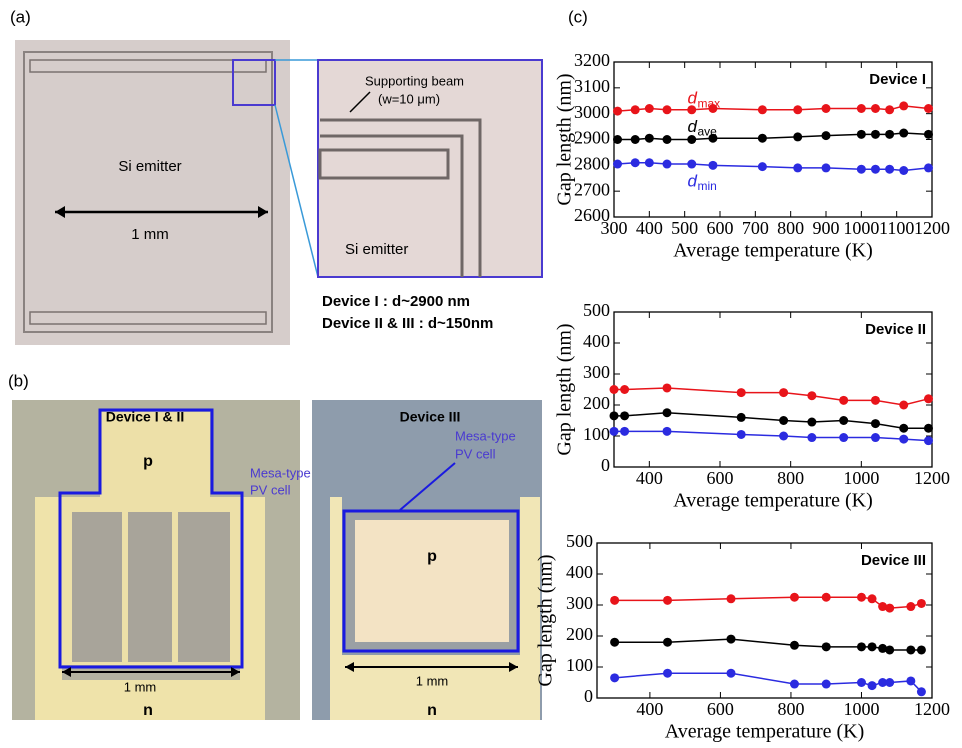  What do you see at coordinates (254, 82) in the screenshot?
I see `zoom-box` at bounding box center [254, 82].